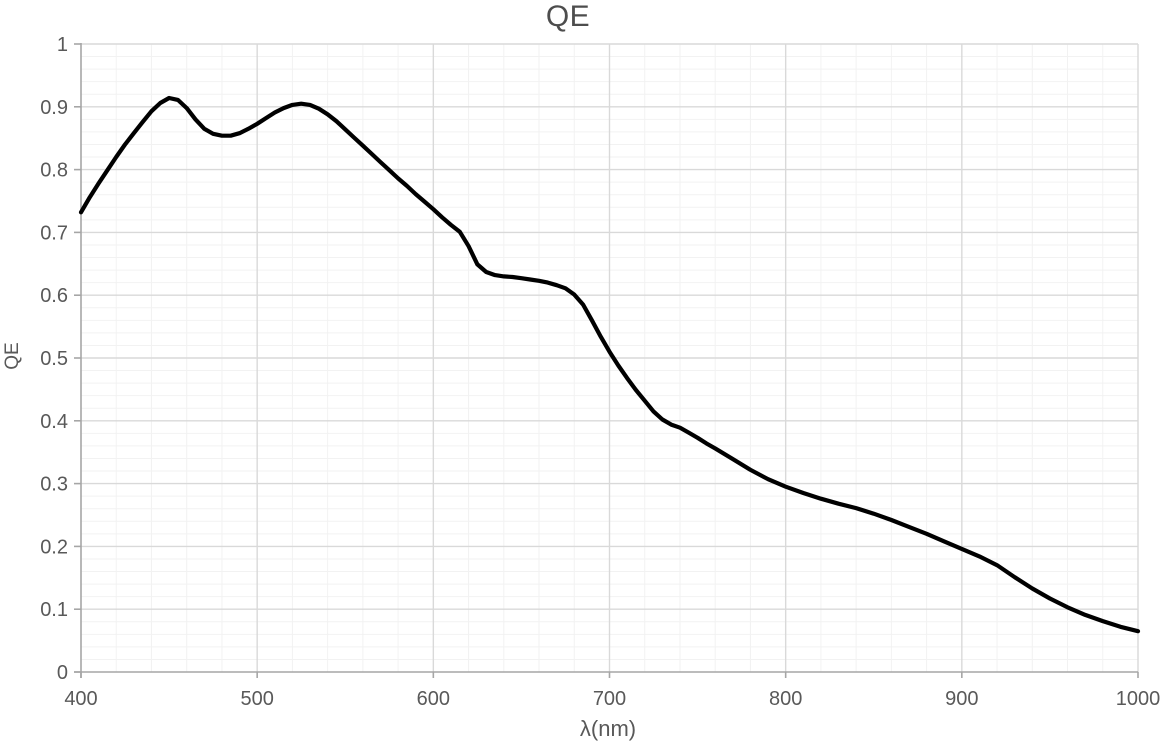  What do you see at coordinates (54, 485) in the screenshot?
I see `y-tick-label: 0.3` at bounding box center [54, 485].